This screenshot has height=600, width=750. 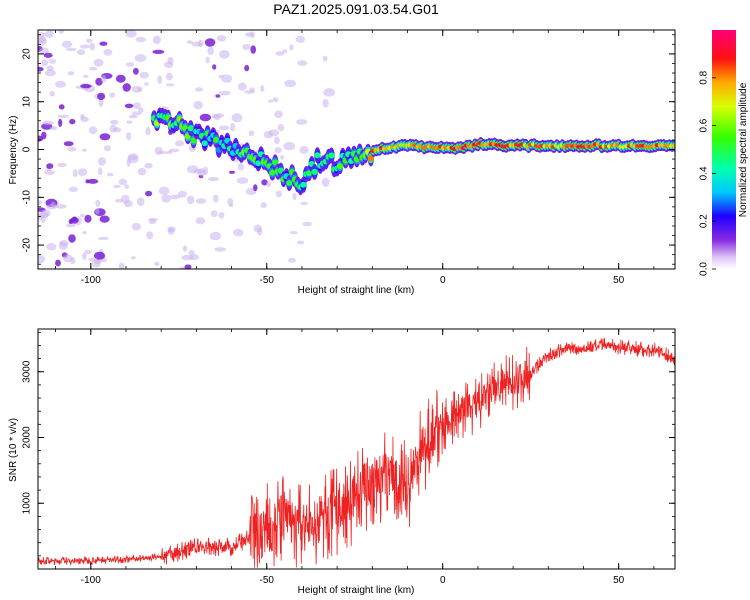 I want to click on snr-xlabel: Height of straight line (km), so click(x=356, y=590).